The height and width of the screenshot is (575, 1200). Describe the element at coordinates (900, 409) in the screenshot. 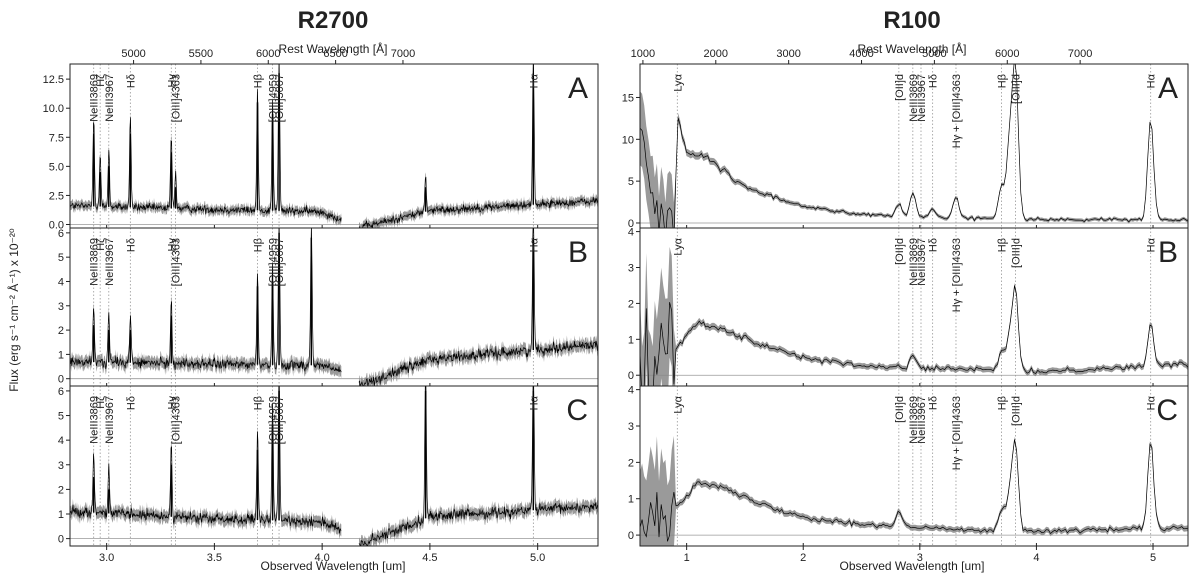

I see `line-label: [OII]d` at that location.